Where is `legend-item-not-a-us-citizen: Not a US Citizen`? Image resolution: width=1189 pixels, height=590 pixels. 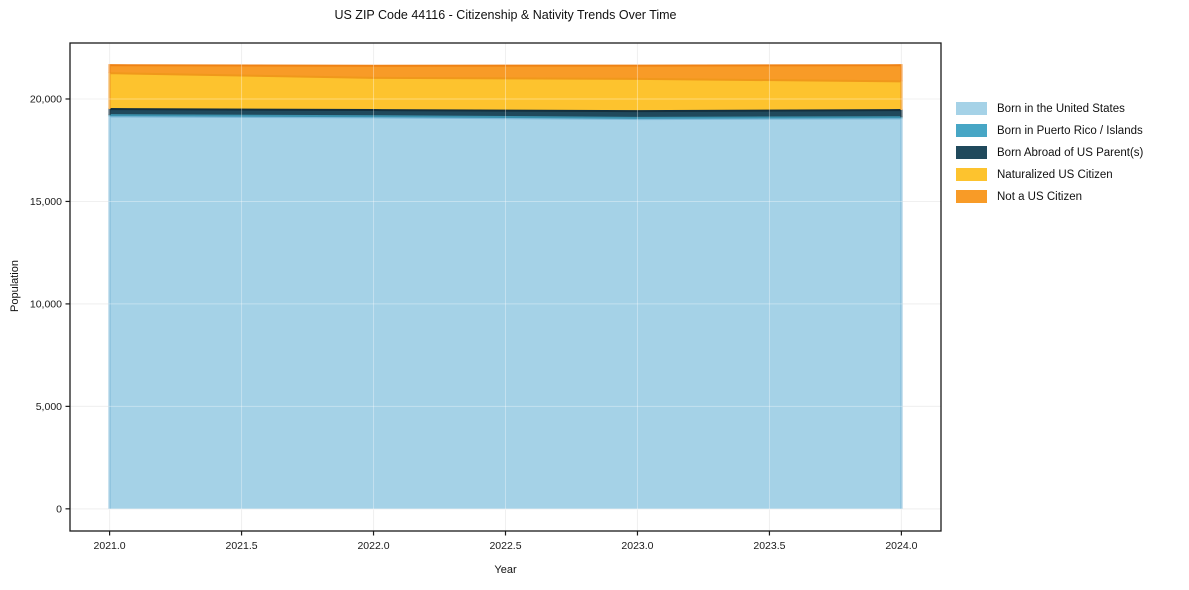 legend-item-not-a-us-citizen: Not a US Citizen is located at coordinates (1049, 196).